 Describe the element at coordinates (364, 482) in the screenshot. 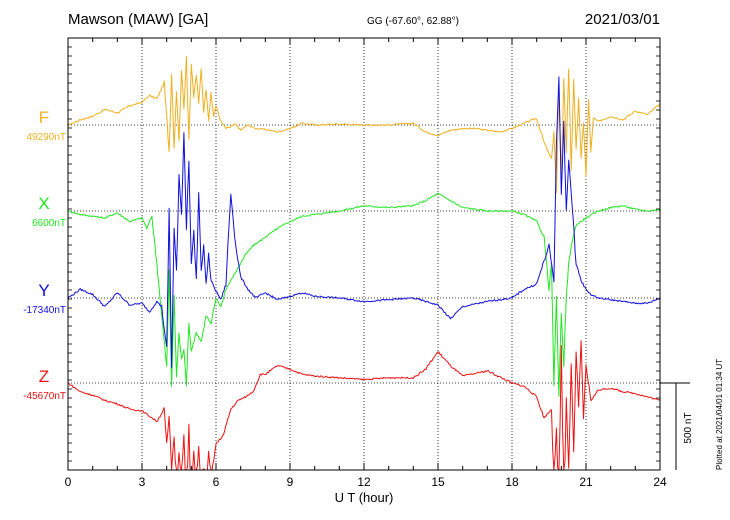

I see `x-tick-label-12: 12` at that location.